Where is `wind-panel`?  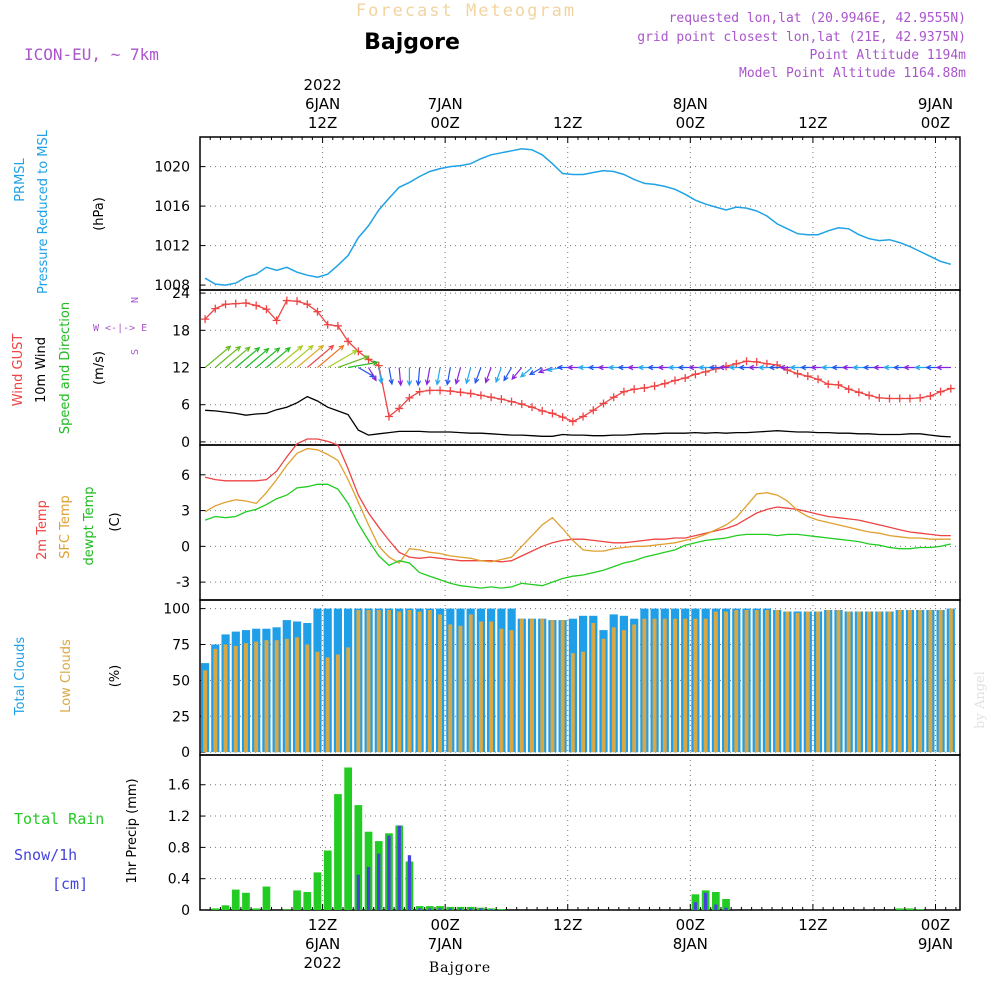
wind-panel is located at coordinates (578, 367).